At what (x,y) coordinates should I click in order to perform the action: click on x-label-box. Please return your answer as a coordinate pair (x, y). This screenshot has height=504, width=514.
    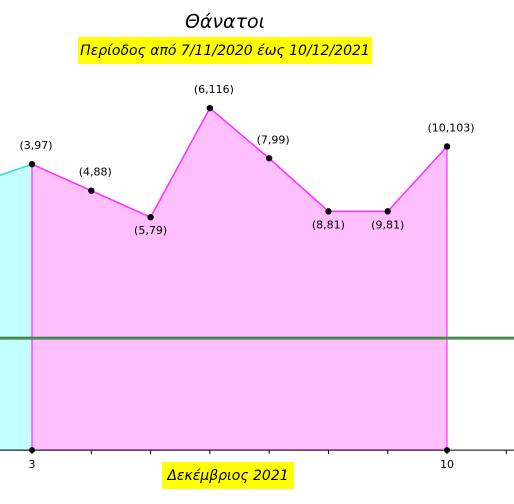
    Looking at the image, I should click on (228, 475).